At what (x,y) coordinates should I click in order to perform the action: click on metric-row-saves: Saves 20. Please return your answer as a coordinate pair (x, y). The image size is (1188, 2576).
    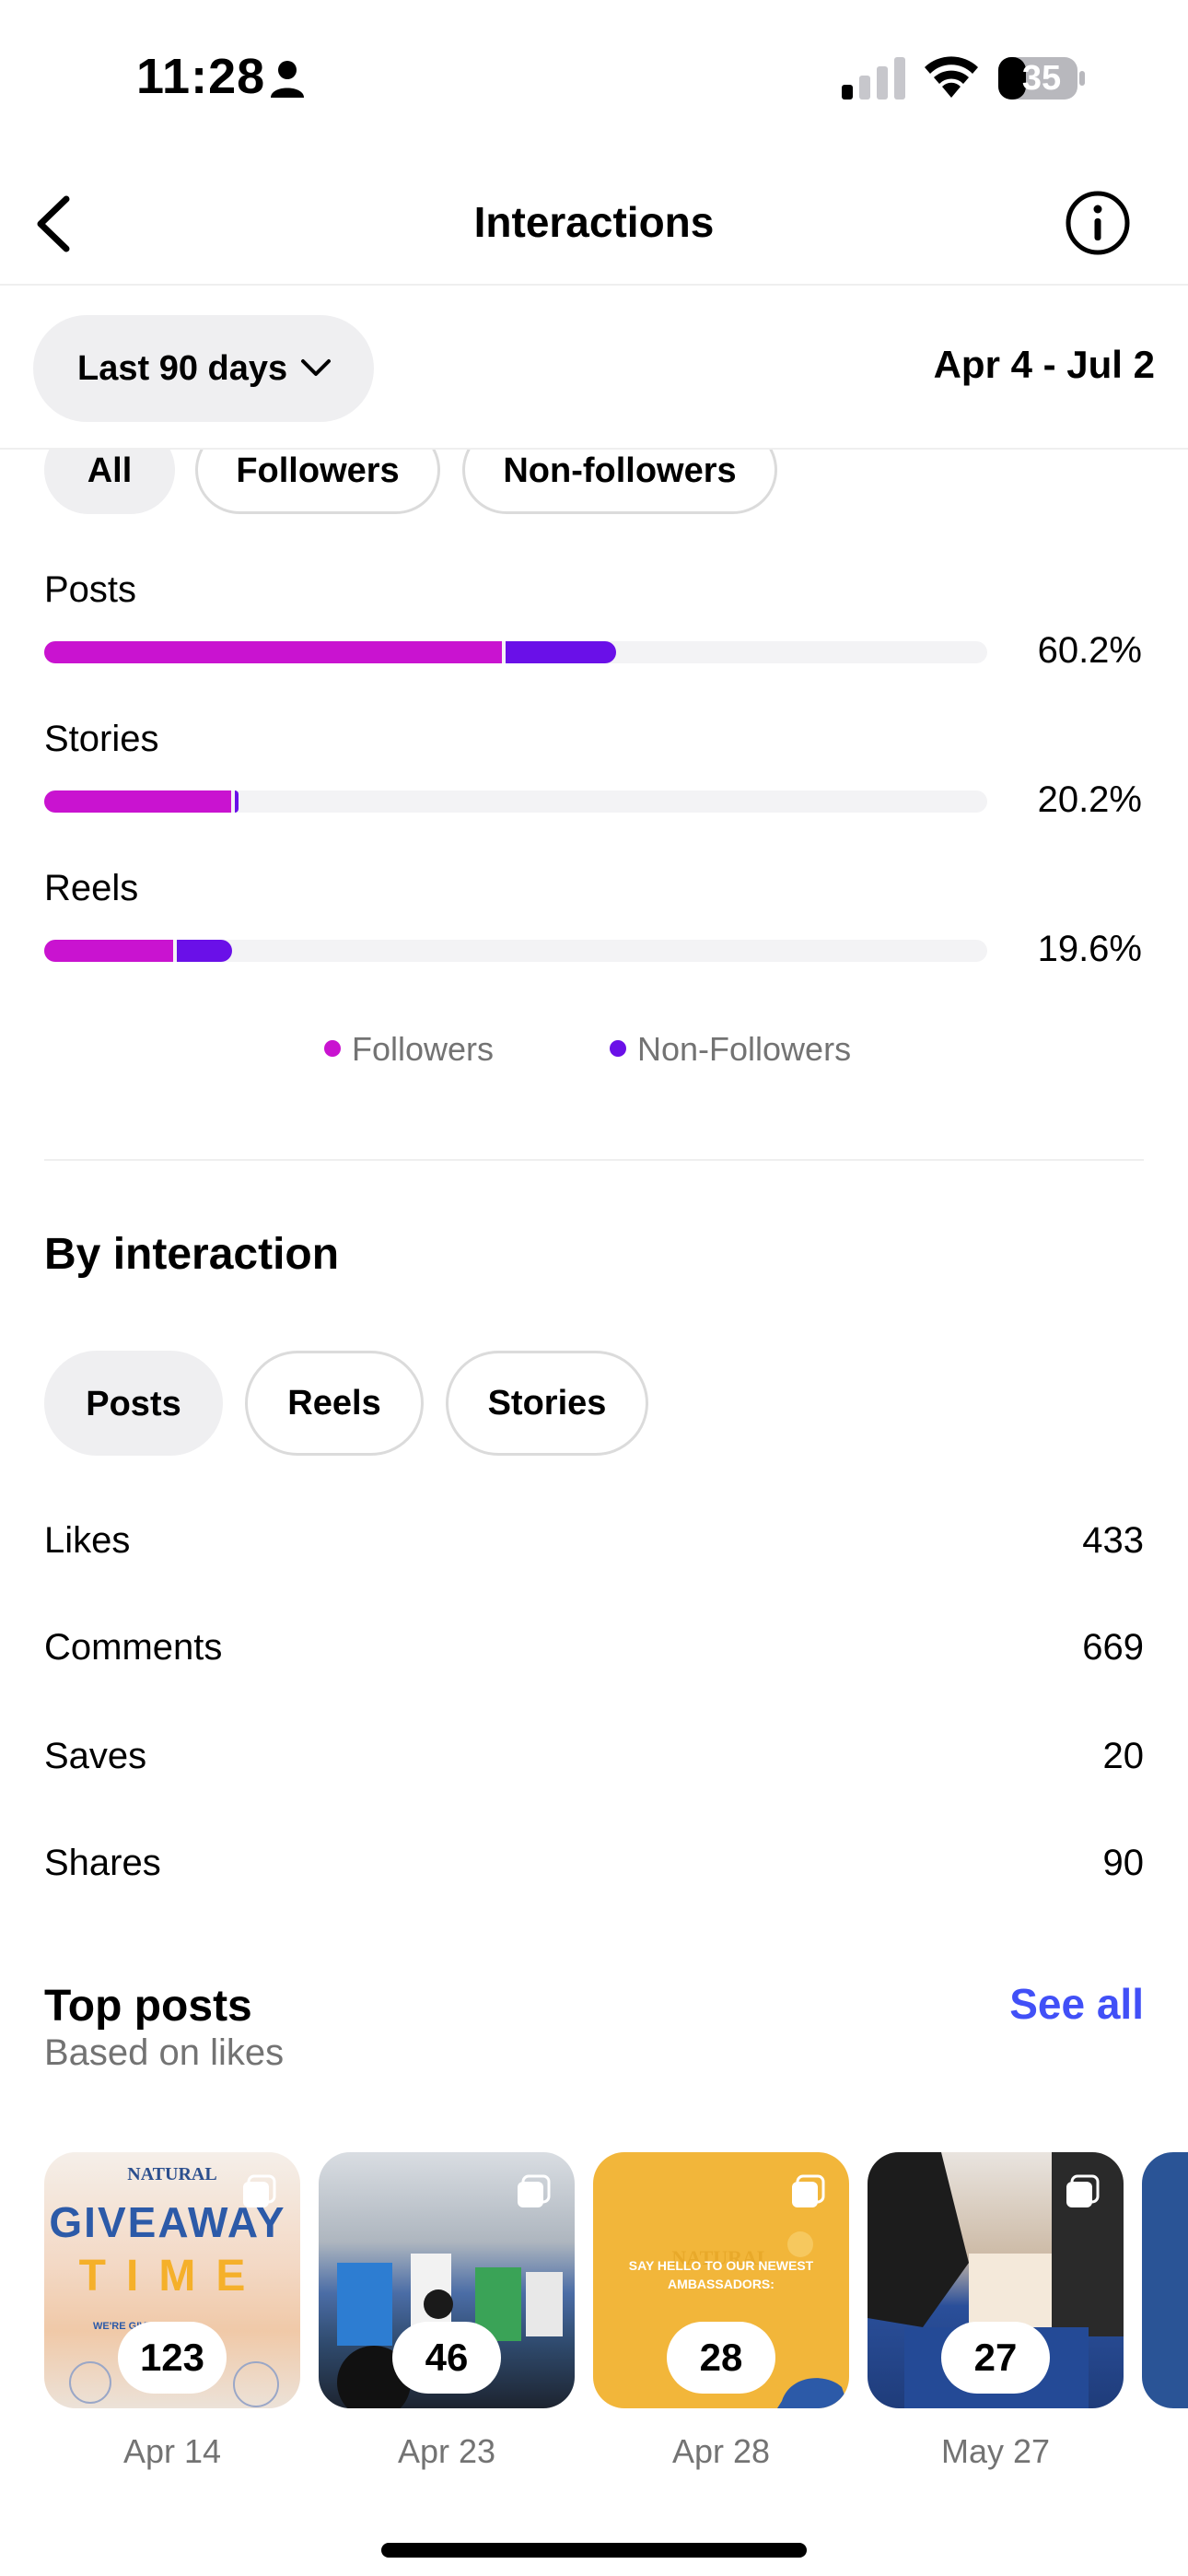
    Looking at the image, I should click on (594, 1756).